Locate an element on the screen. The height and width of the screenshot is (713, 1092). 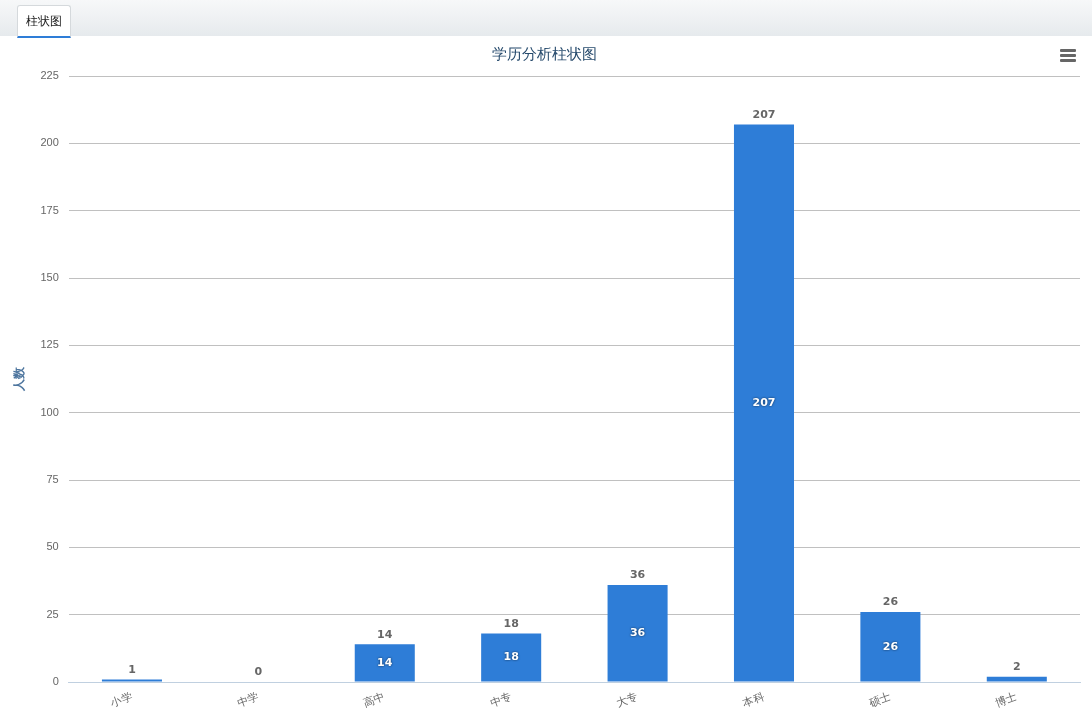
annotation: 26 is located at coordinates (890, 646).